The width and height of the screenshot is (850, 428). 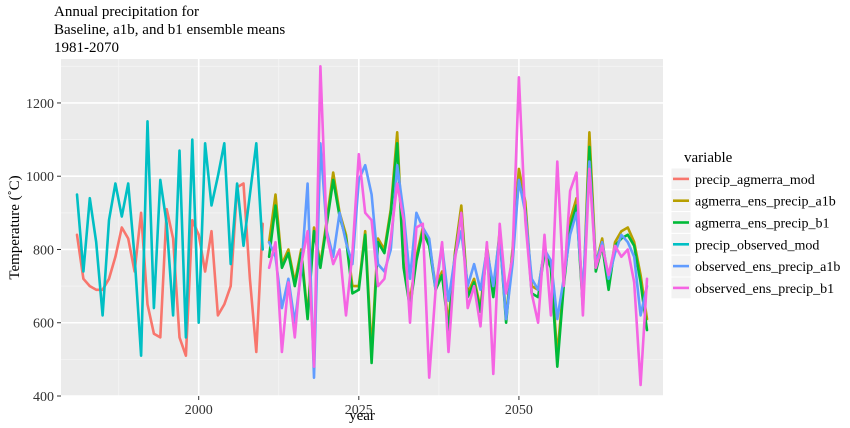 What do you see at coordinates (43, 397) in the screenshot?
I see `y-tick-label: 400` at bounding box center [43, 397].